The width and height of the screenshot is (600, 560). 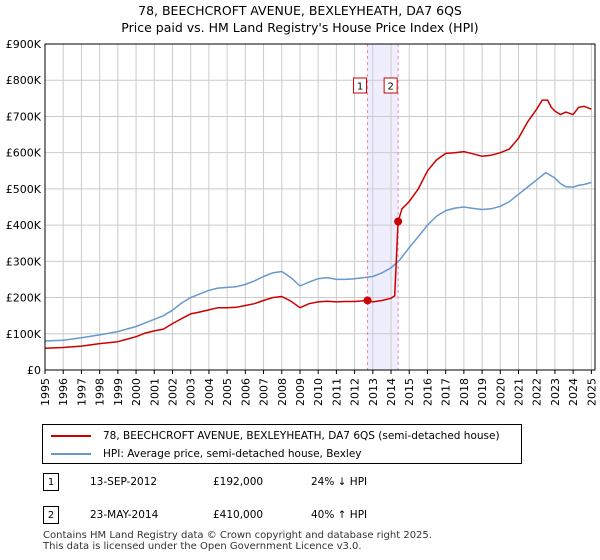 I want to click on x-tick-label: 2015, so click(x=409, y=392).